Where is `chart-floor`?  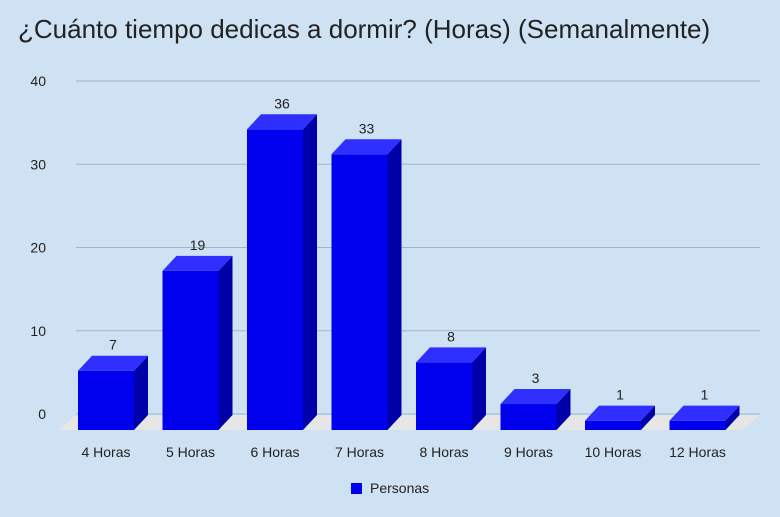 chart-floor is located at coordinates (409, 422).